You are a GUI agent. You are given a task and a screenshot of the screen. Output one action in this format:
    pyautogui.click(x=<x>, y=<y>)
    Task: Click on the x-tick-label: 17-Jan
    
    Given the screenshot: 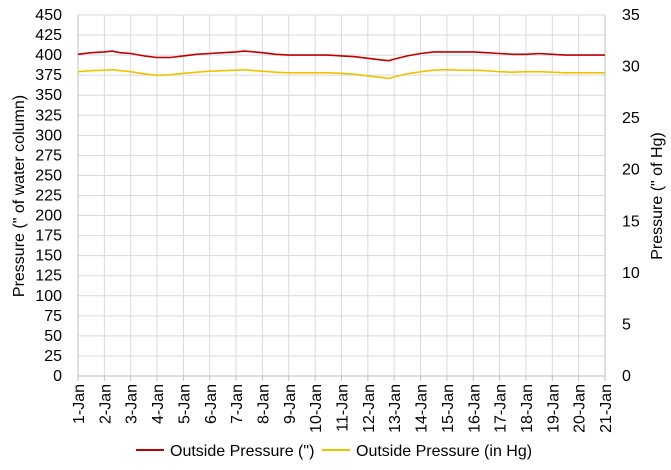 What is the action you would take?
    pyautogui.click(x=501, y=408)
    